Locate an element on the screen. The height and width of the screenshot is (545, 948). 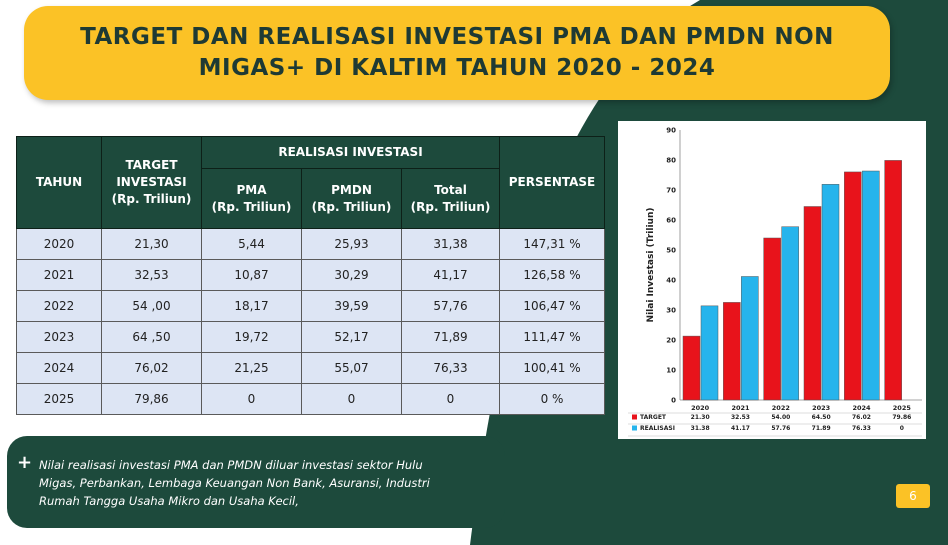
data-label-target: 76.02 is located at coordinates (861, 417).